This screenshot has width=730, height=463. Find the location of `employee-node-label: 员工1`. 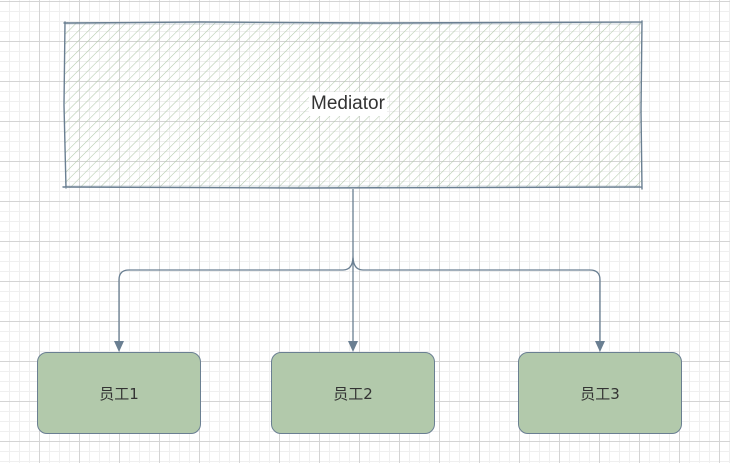

employee-node-label: 员工1 is located at coordinates (119, 393).